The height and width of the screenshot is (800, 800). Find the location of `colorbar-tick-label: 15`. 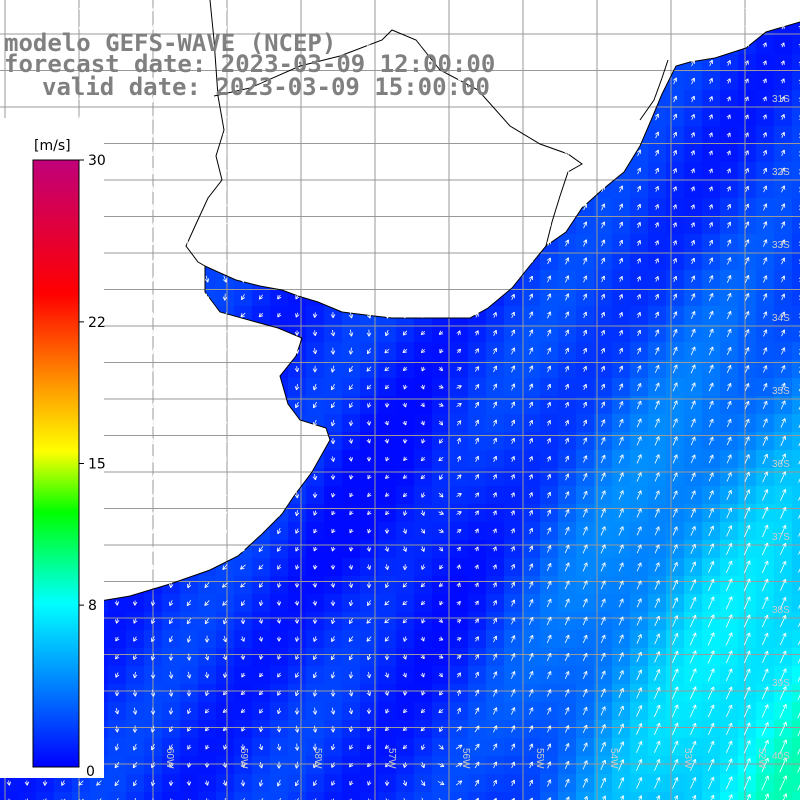

colorbar-tick-label: 15 is located at coordinates (97, 465).